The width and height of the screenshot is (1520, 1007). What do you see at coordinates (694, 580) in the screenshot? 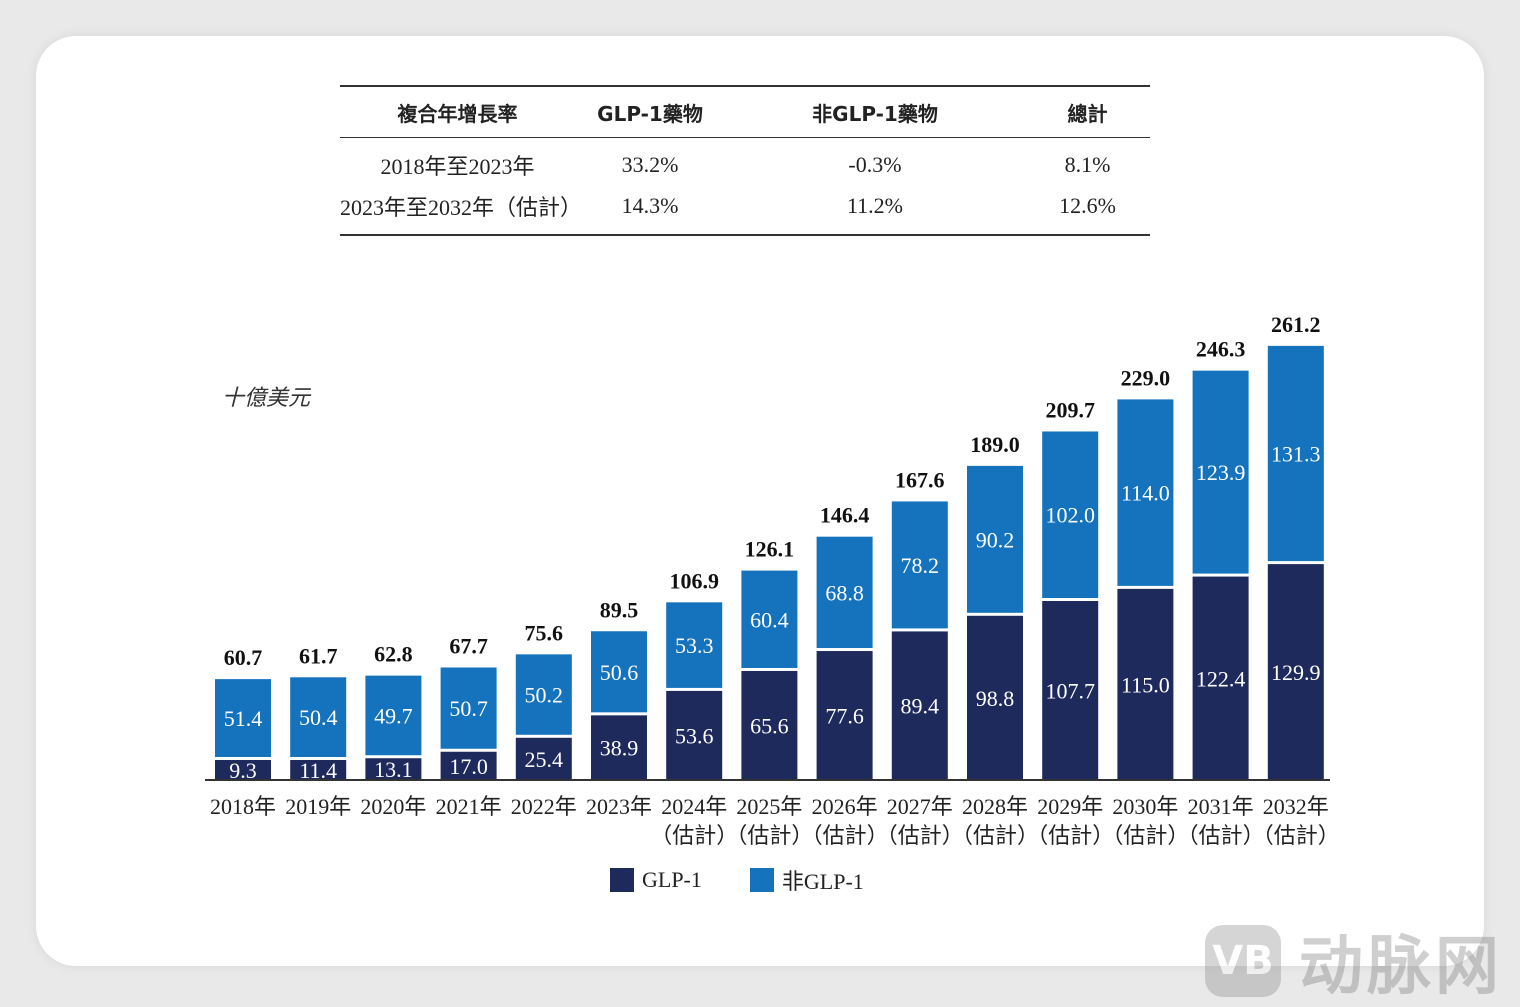
I see `total-label: 106.9` at bounding box center [694, 580].